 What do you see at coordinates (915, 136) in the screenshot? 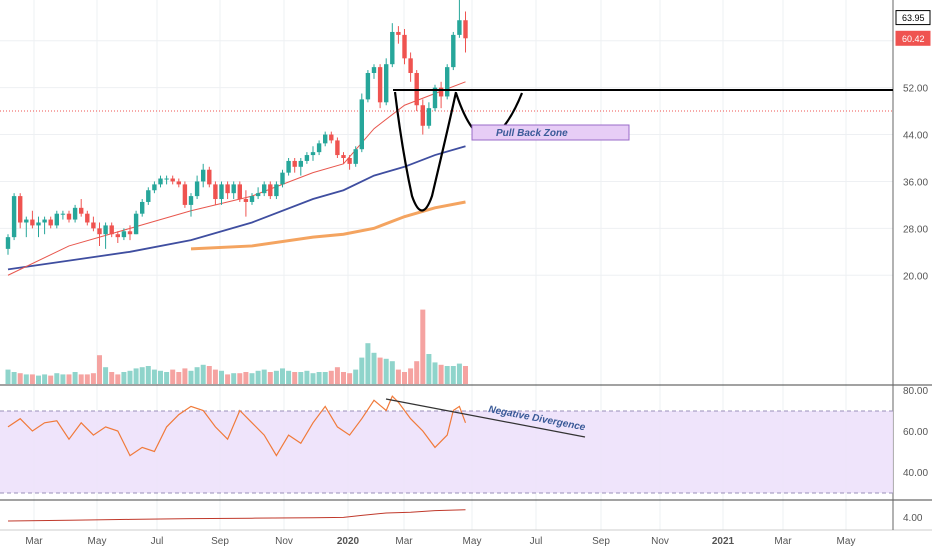
I see `price-tick-label: 44.00` at bounding box center [915, 136].